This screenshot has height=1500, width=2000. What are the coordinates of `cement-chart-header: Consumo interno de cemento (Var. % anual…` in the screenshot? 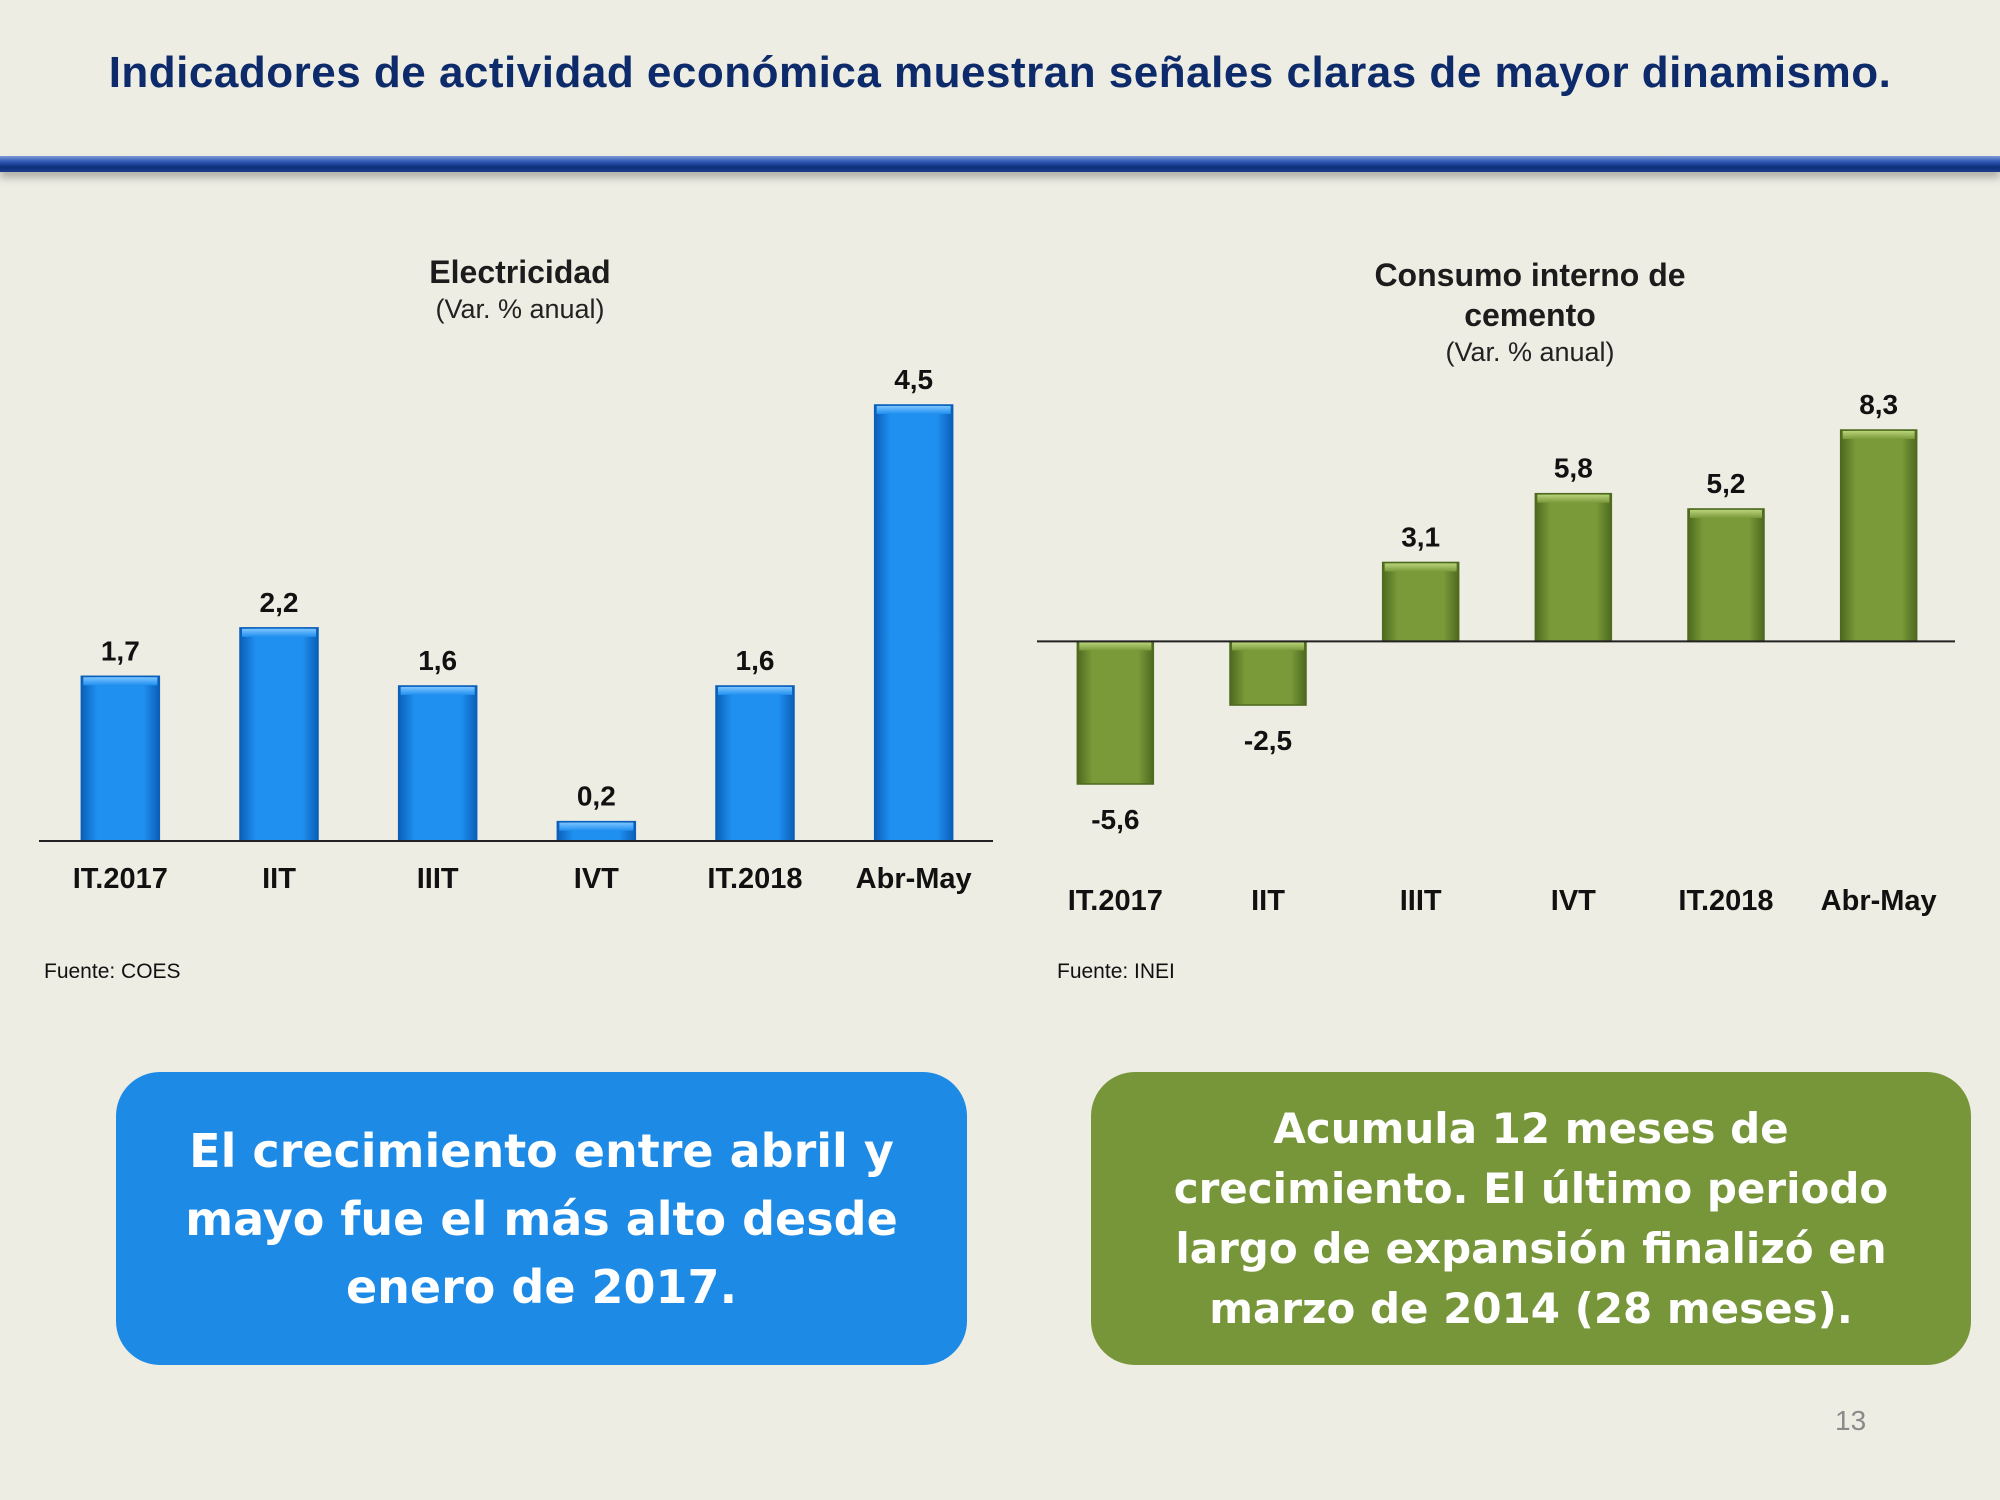 It's located at (1530, 312).